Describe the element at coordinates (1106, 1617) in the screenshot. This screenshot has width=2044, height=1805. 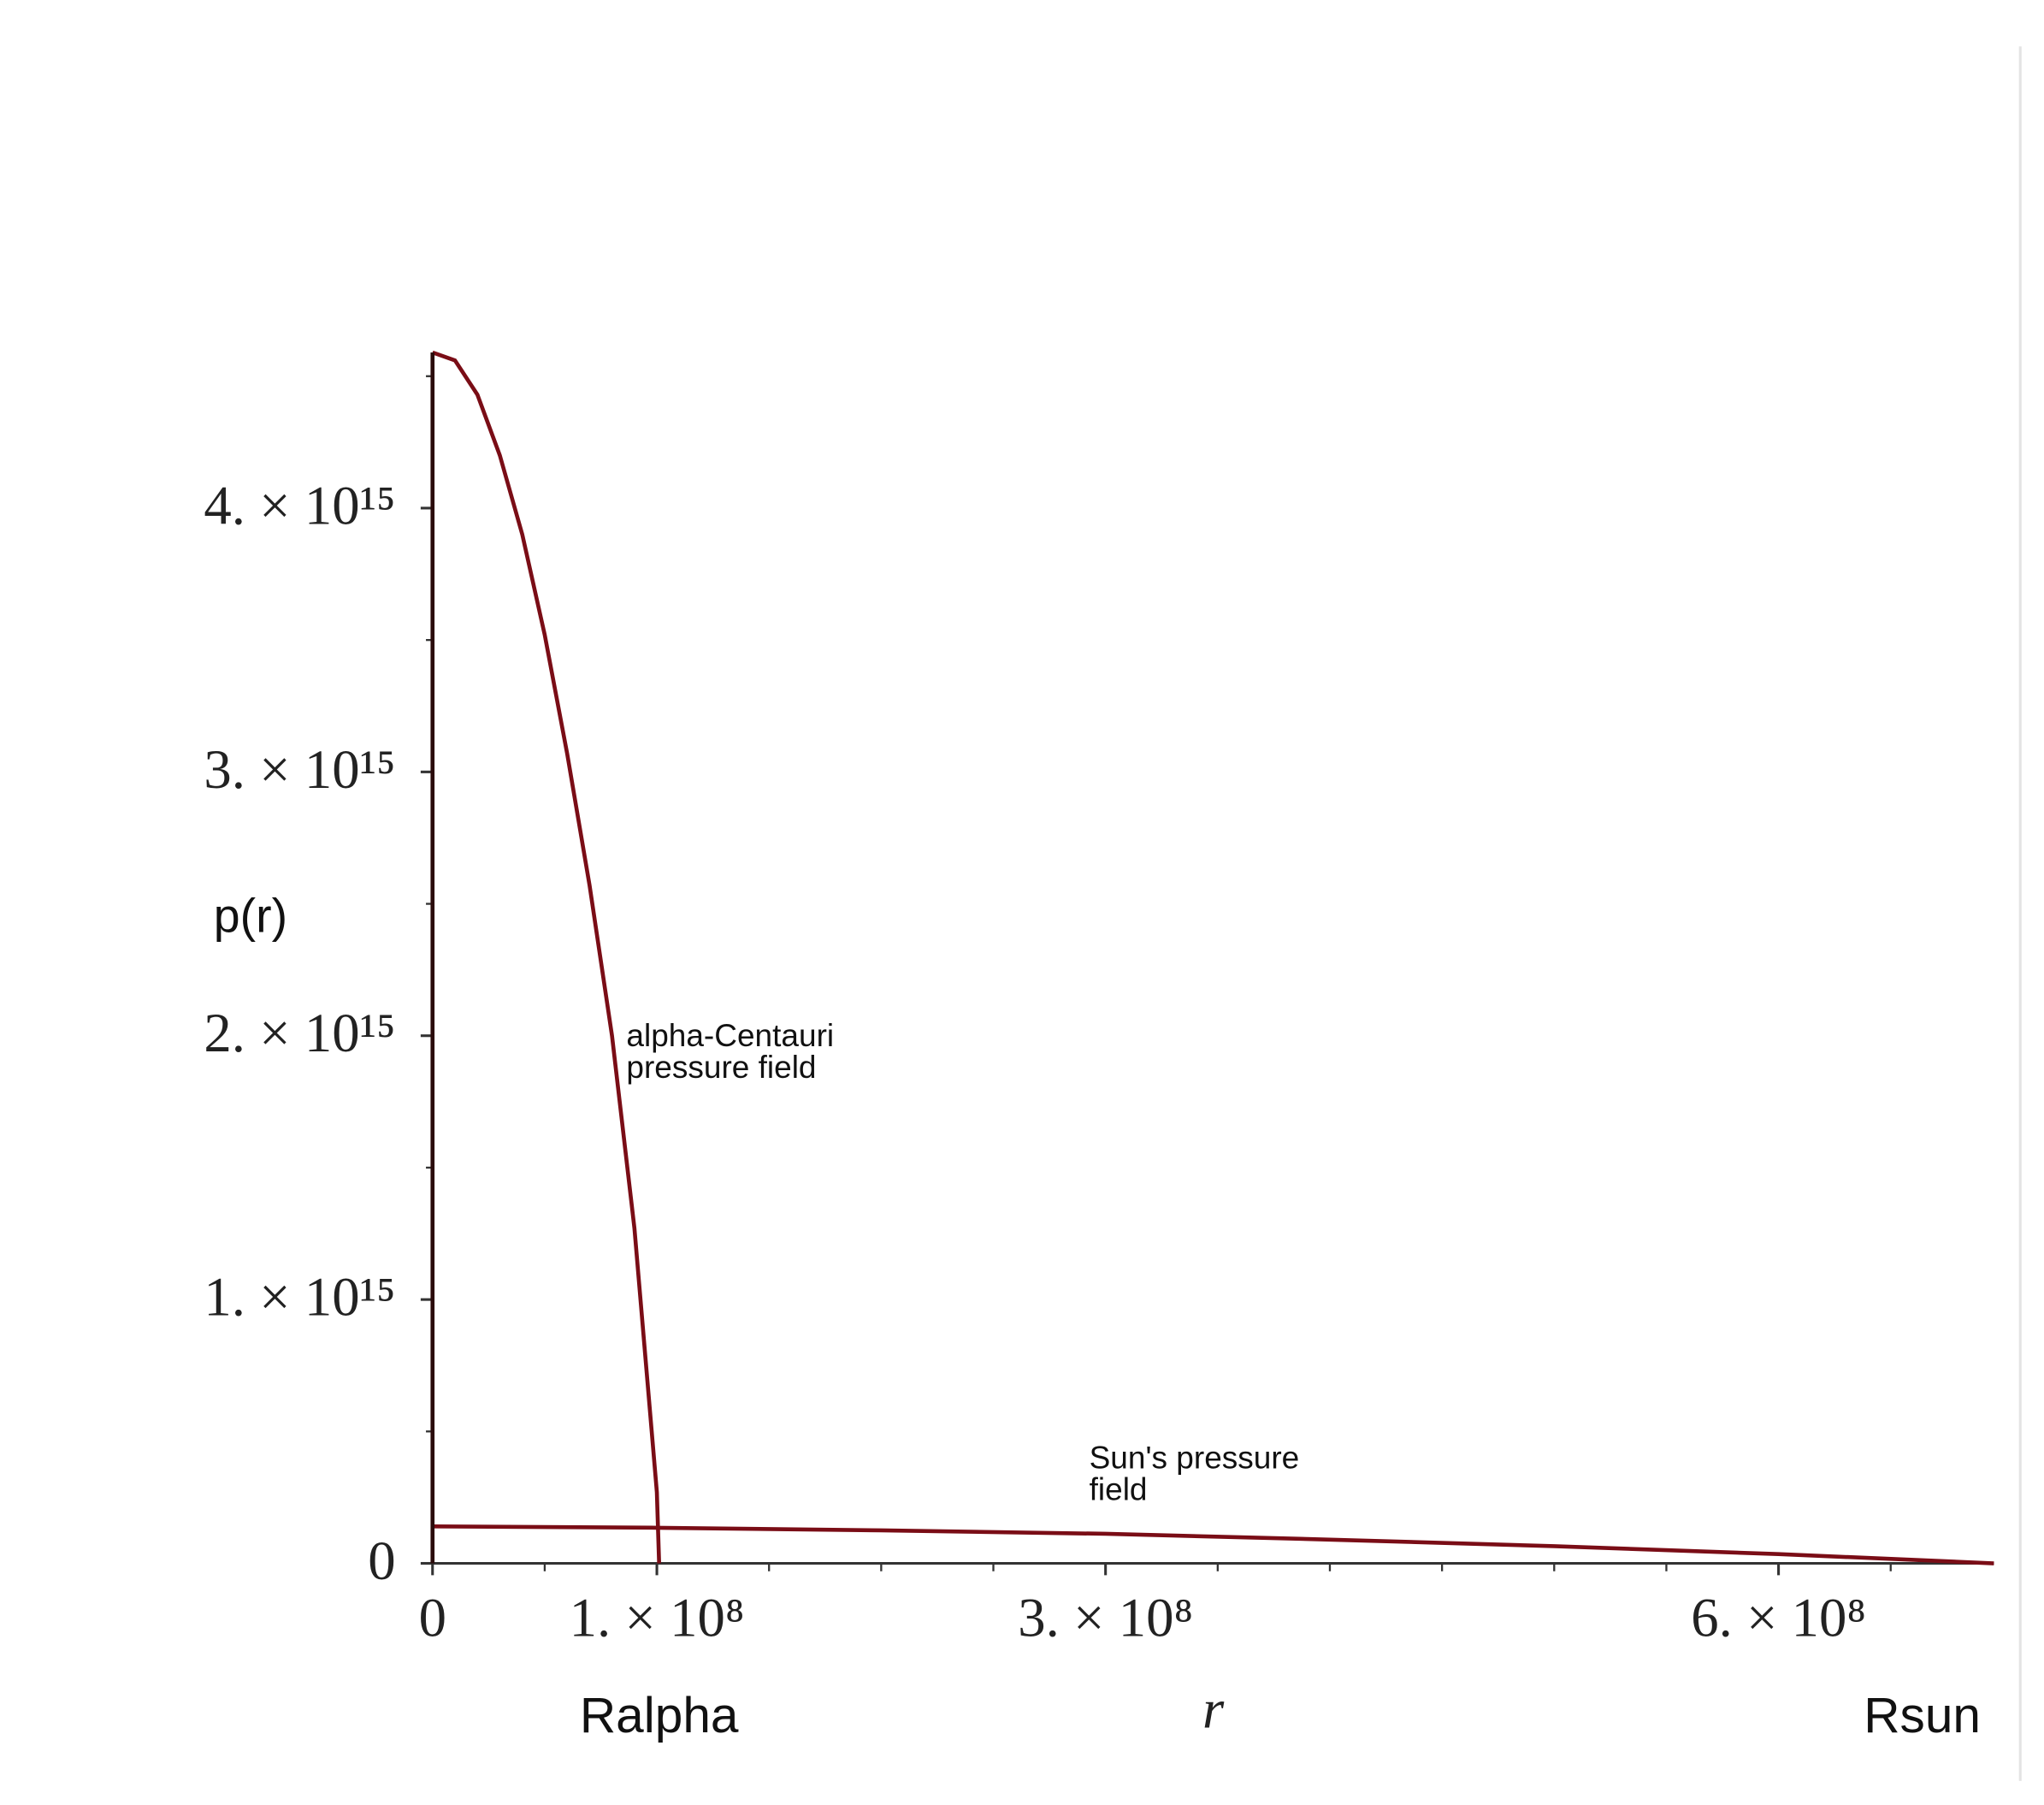
I see `x-tick-label: 3. × 10⁸` at that location.